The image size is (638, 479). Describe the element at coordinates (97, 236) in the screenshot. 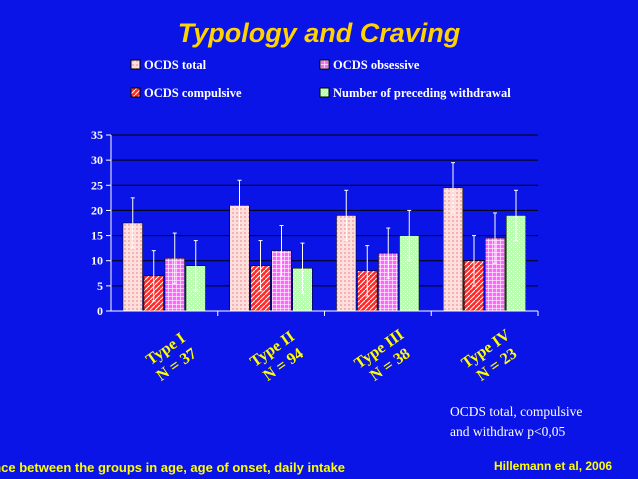

I see `y-tick-label: 15` at that location.